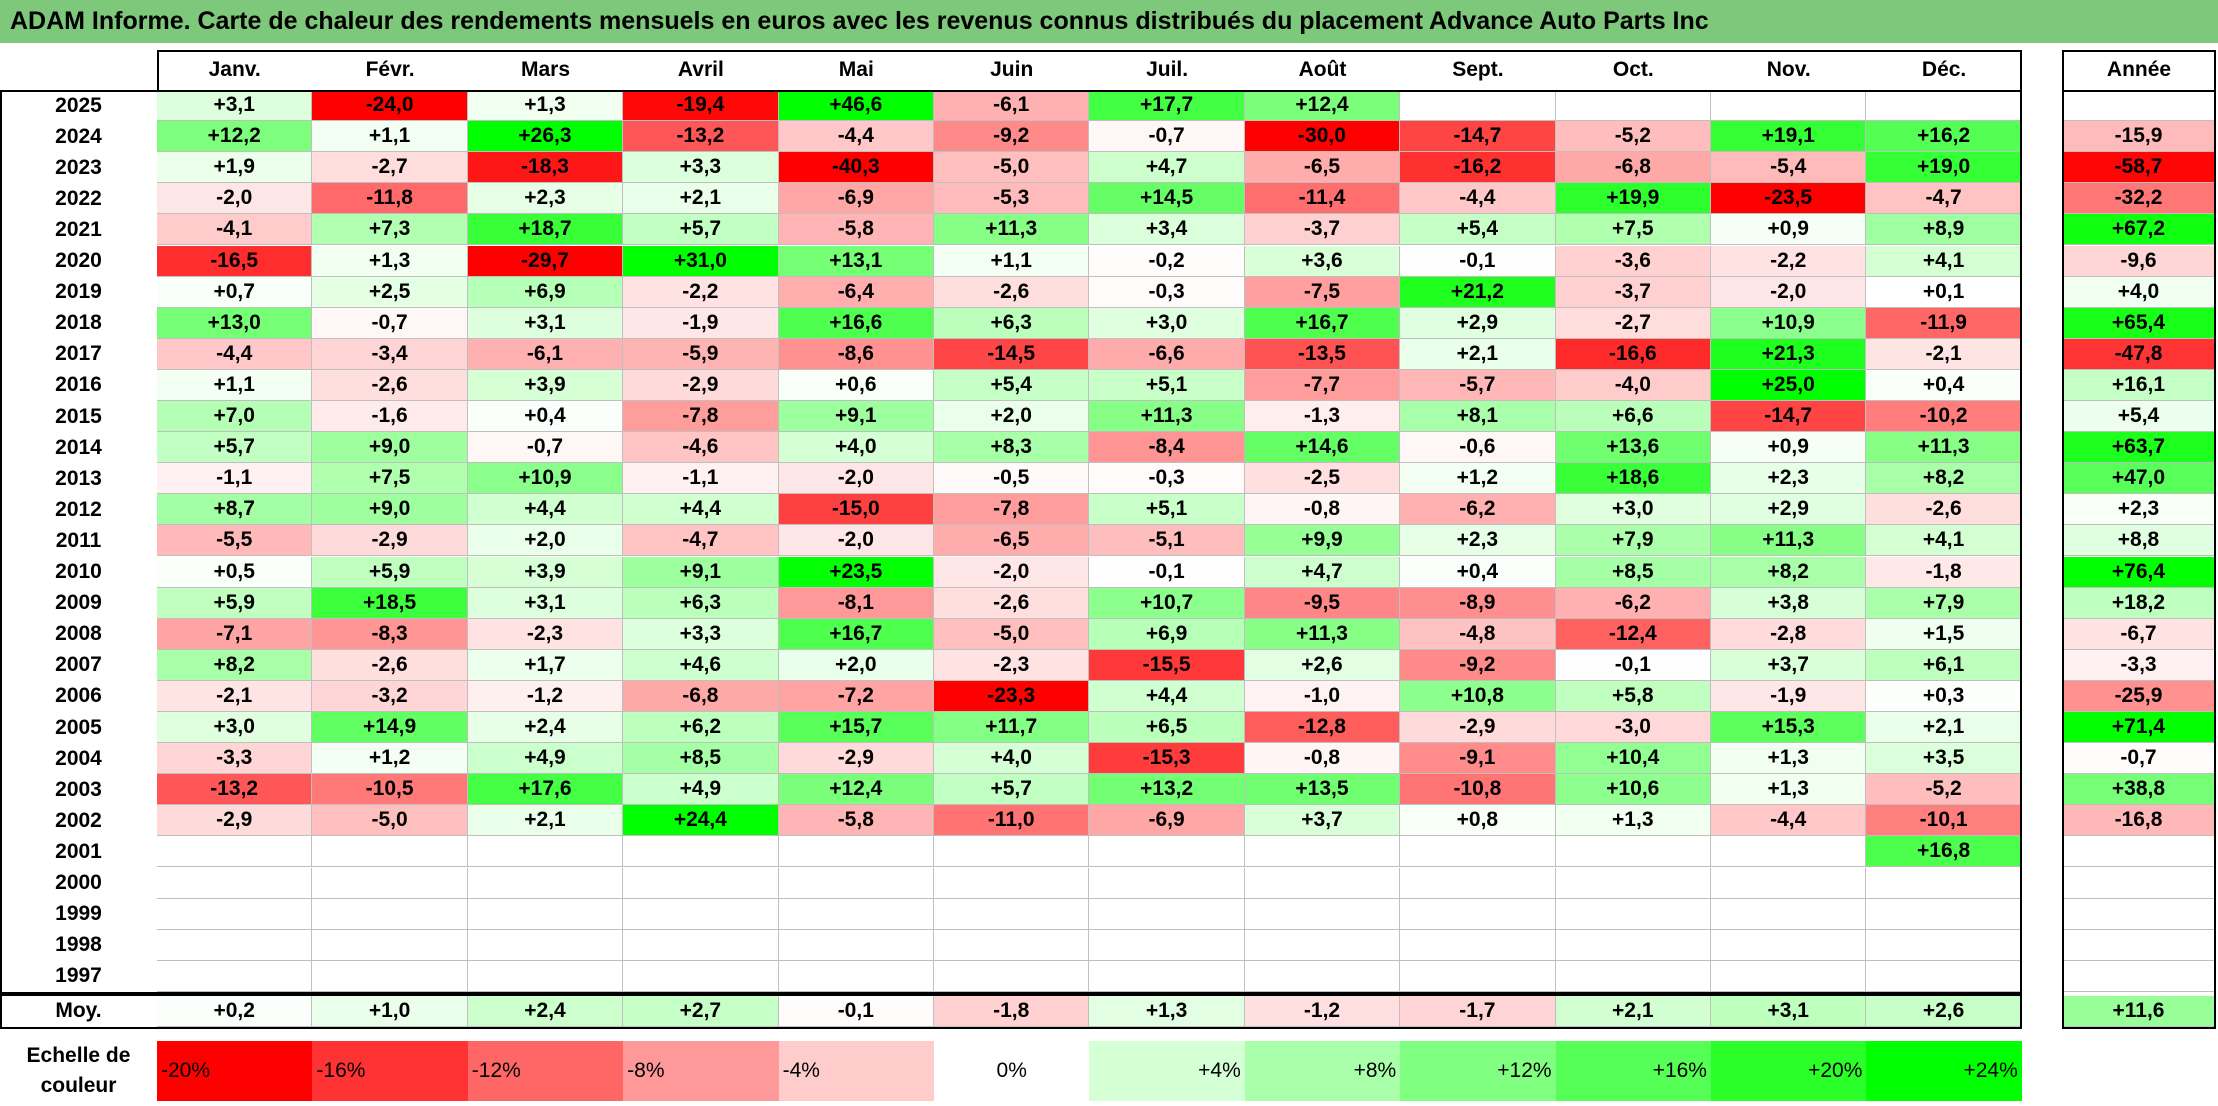 Image resolution: width=2218 pixels, height=1106 pixels. Describe the element at coordinates (1322, 417) in the screenshot. I see `heatmap-cell: -1,3` at that location.